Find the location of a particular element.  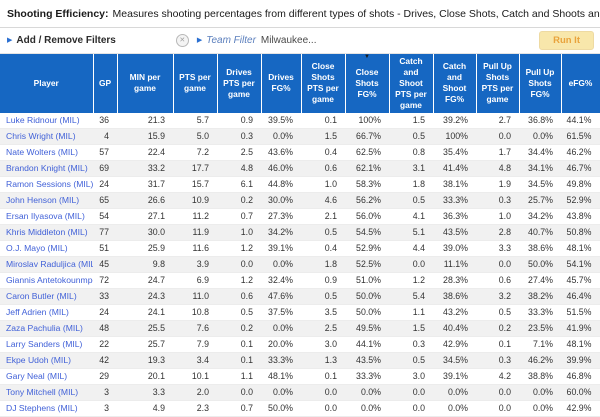

player-link: Brandon Knight (MIL) is located at coordinates (47, 168).